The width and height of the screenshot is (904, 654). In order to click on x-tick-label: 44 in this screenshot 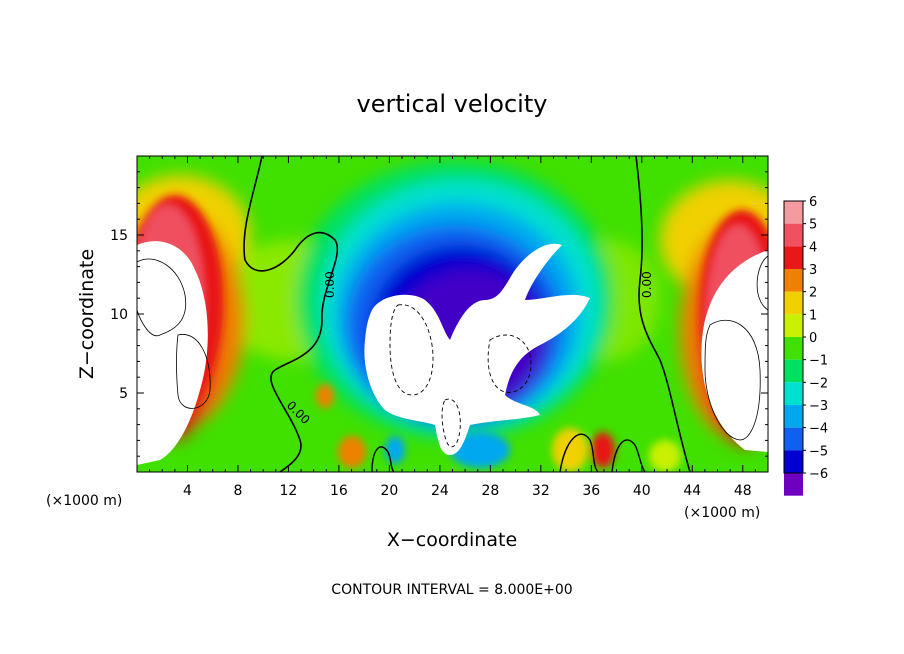, I will do `click(692, 491)`.